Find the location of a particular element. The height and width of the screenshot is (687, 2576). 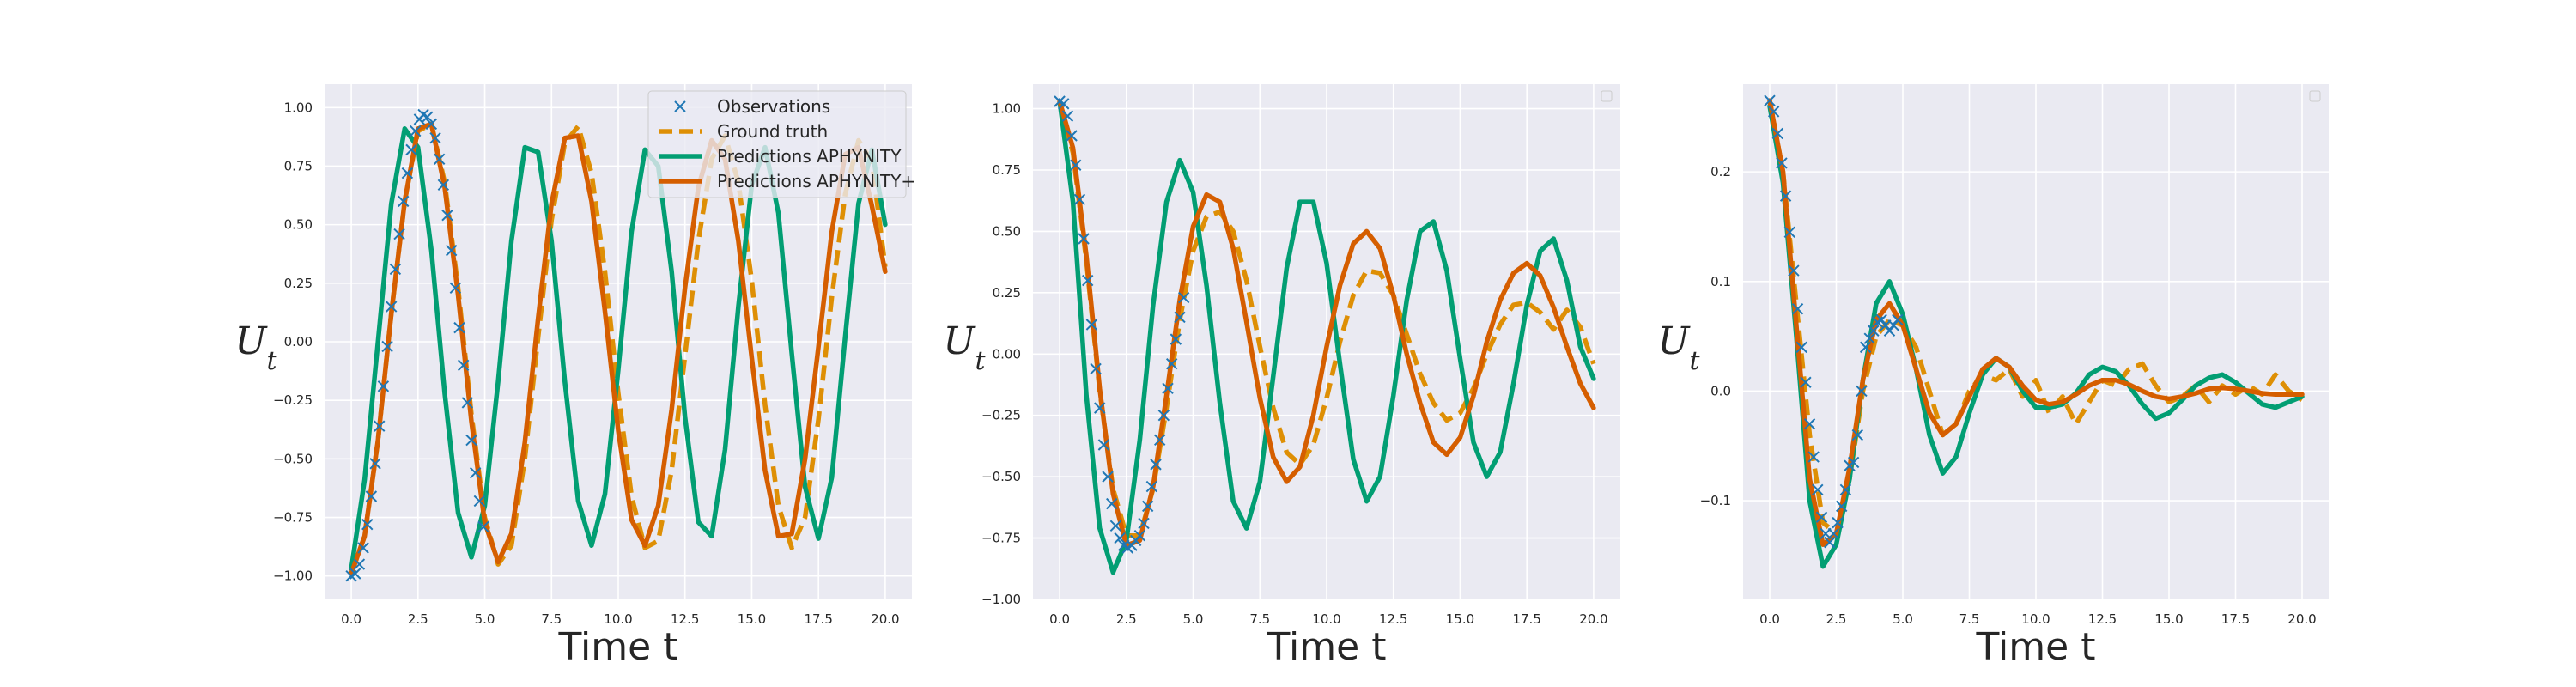

y-axis-label-subscript: t is located at coordinates (981, 361).